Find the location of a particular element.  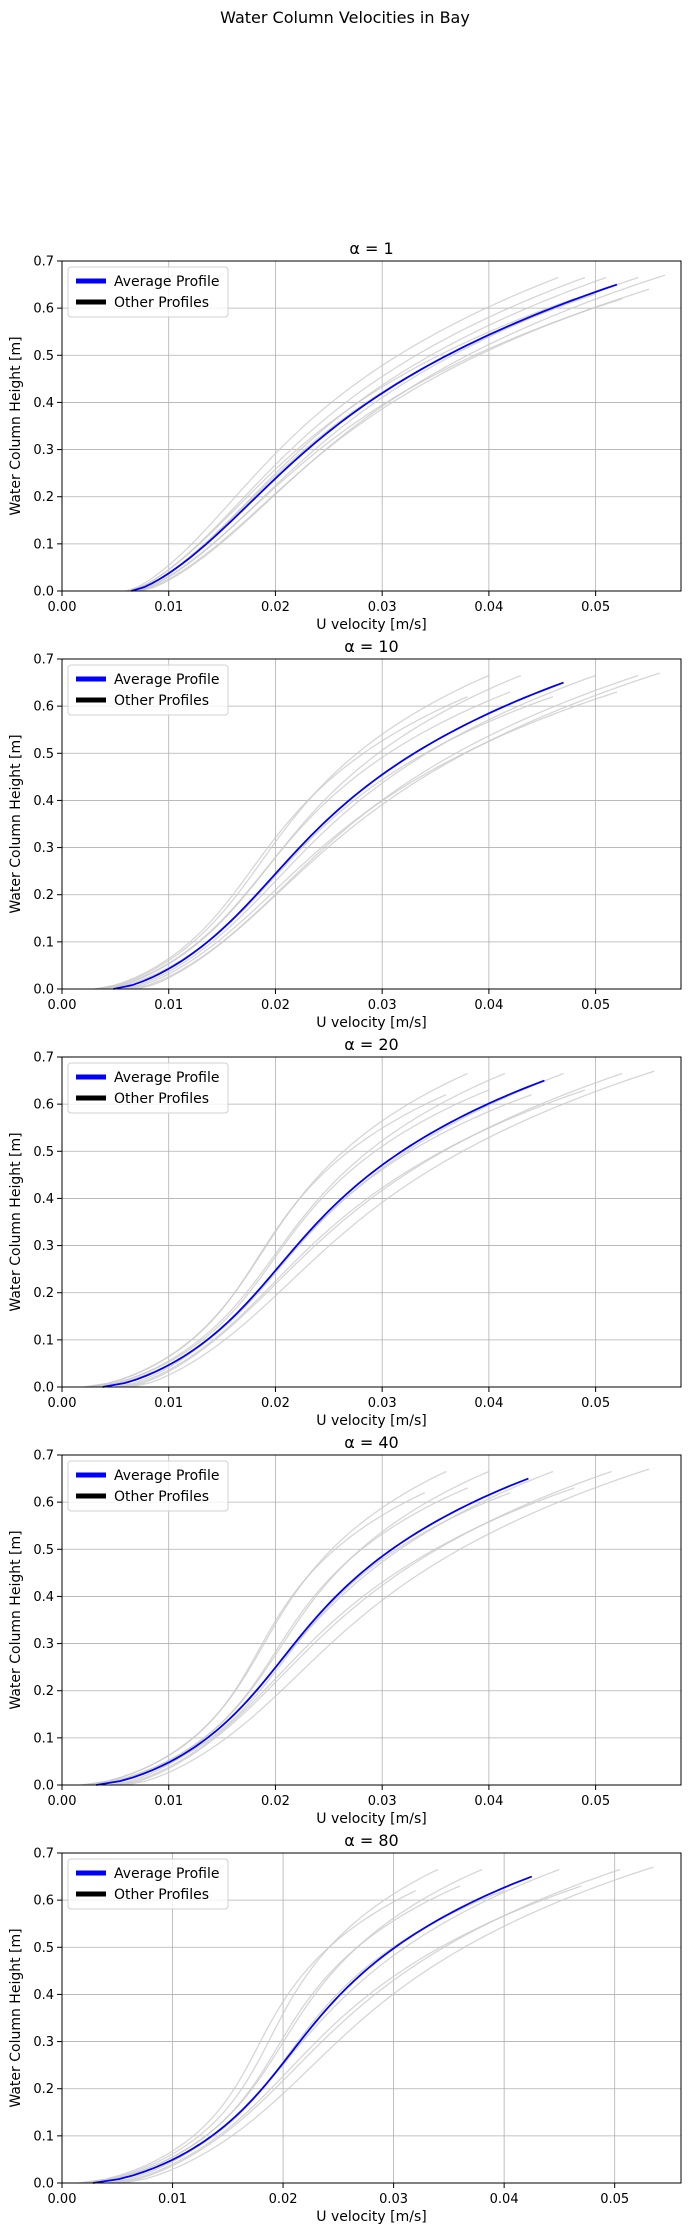

subplot-title: α = 10 is located at coordinates (371, 646).